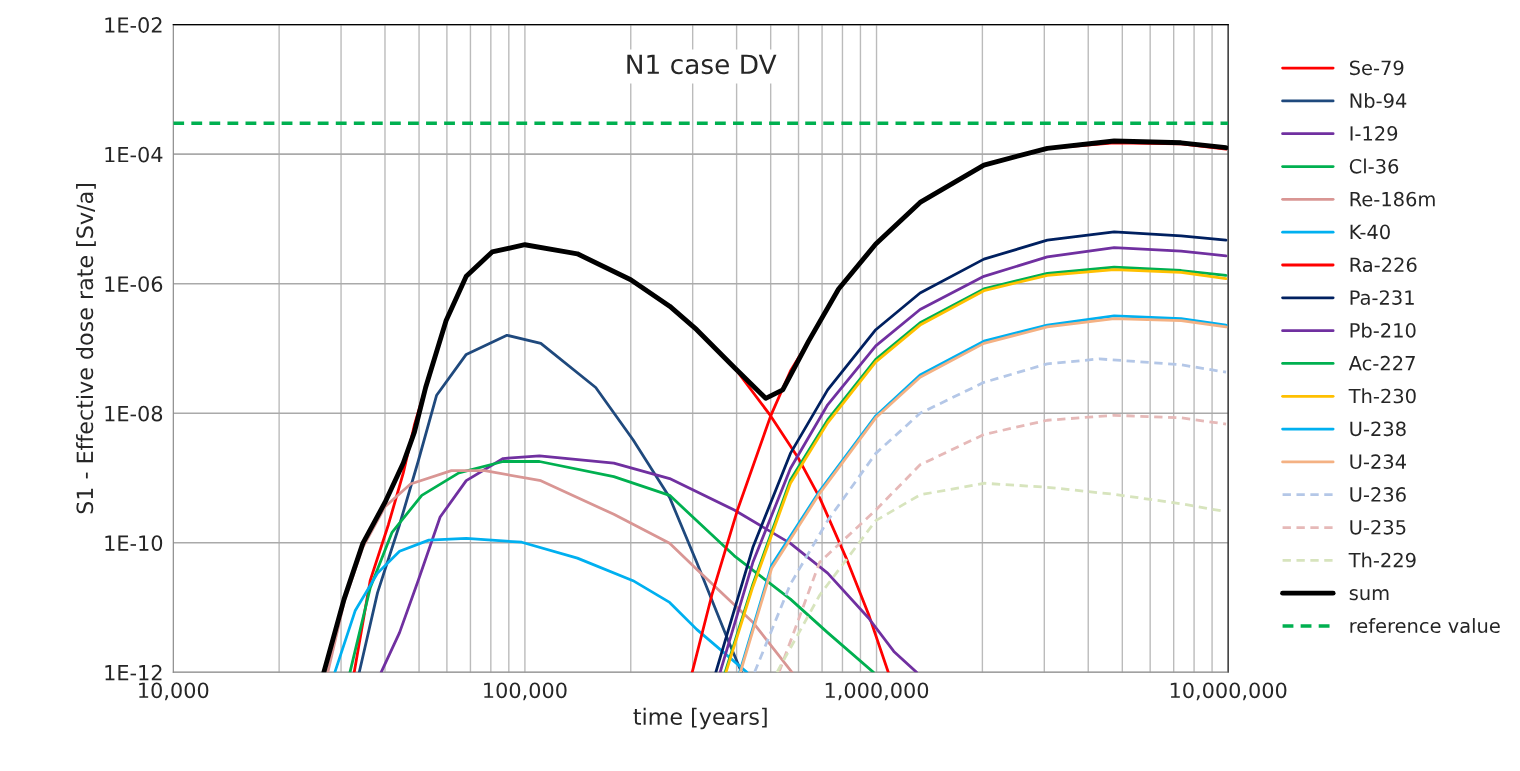 This screenshot has width=1520, height=771. Describe the element at coordinates (1378, 100) in the screenshot. I see `legend-label: Nb-94` at that location.